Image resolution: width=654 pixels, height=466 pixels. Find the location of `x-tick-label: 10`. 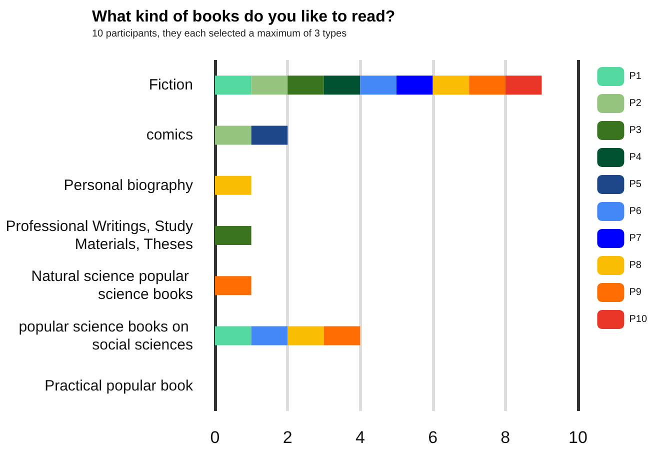

x-tick-label: 10 is located at coordinates (578, 437).